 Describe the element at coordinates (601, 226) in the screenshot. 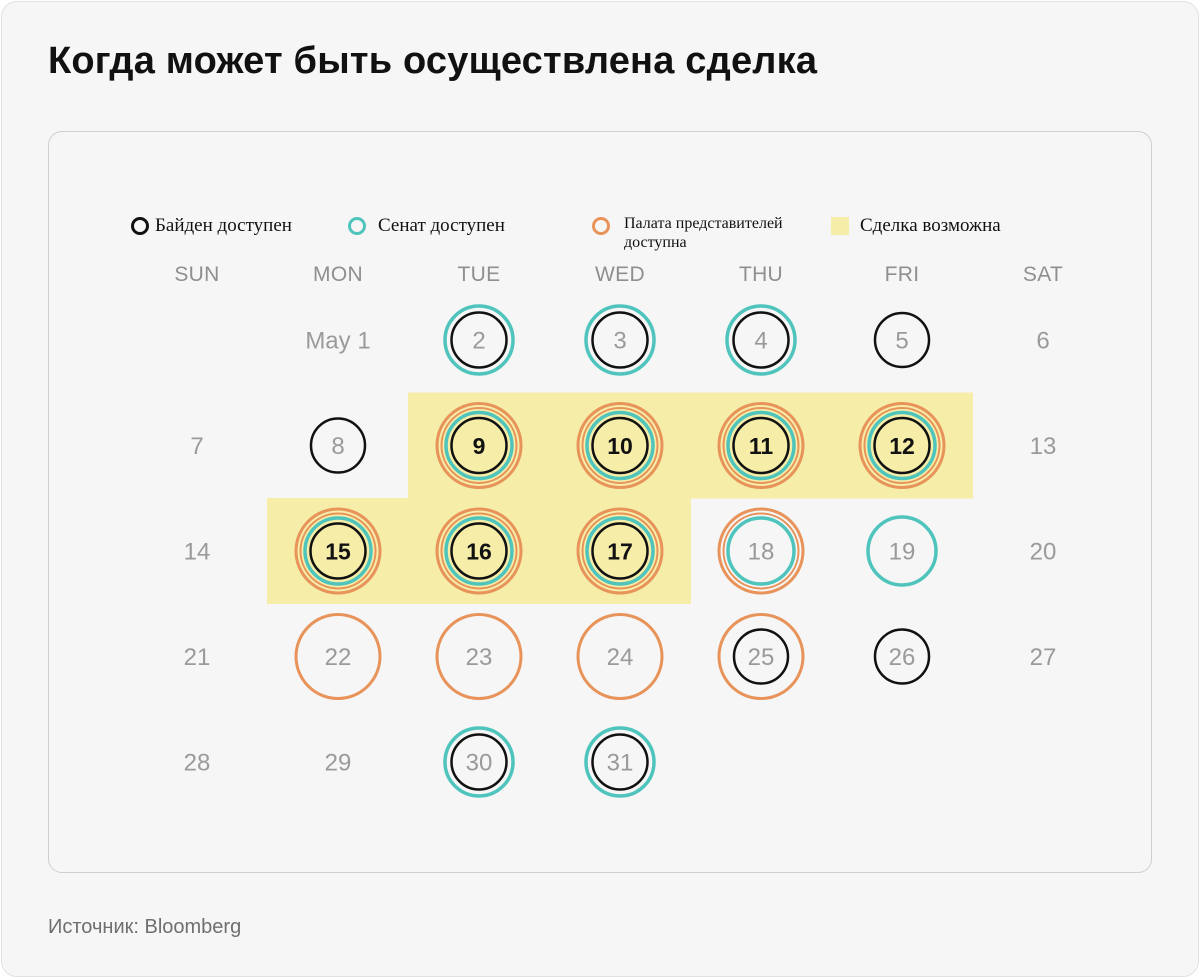

I see `legend-house-ring-icon` at that location.